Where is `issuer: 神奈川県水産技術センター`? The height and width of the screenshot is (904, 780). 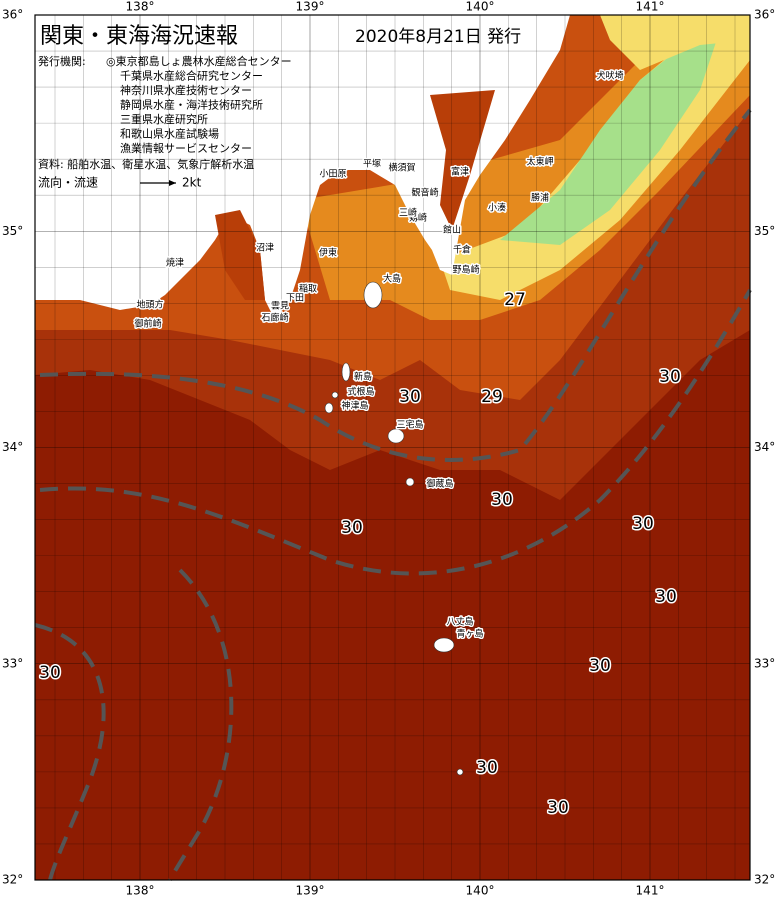
issuer: 神奈川県水産技術センター is located at coordinates (186, 90).